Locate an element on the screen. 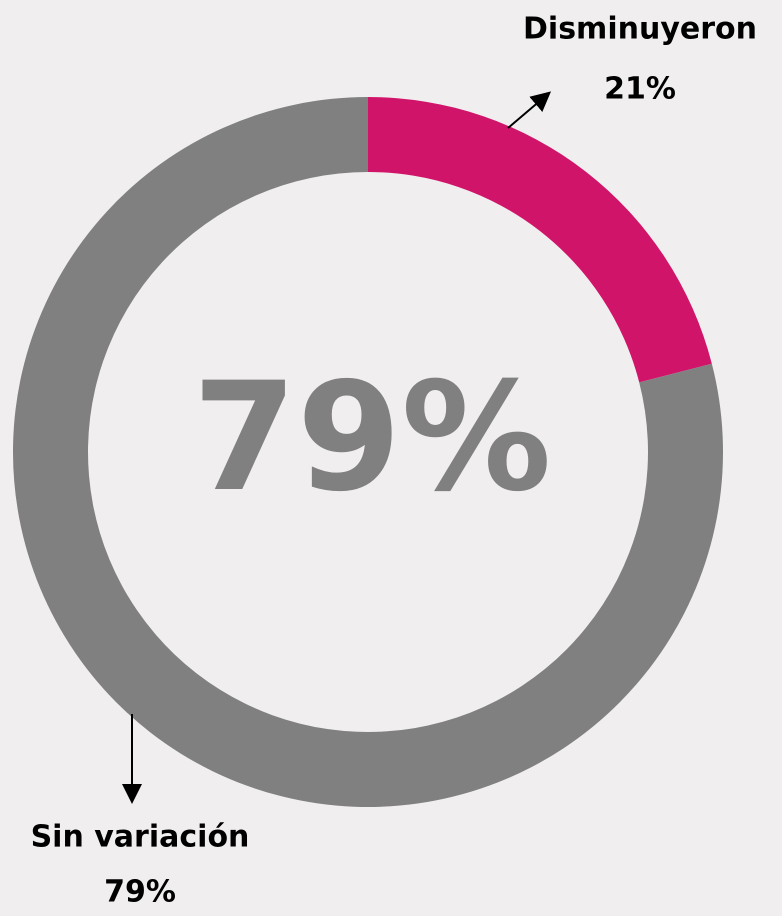 The height and width of the screenshot is (916, 782). slice-value-label: 21% is located at coordinates (640, 89).